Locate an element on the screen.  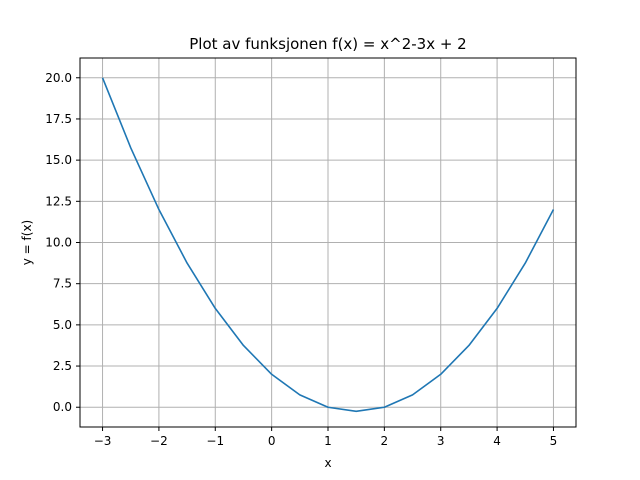
y-tick-label: 7.5 is located at coordinates (62, 284).